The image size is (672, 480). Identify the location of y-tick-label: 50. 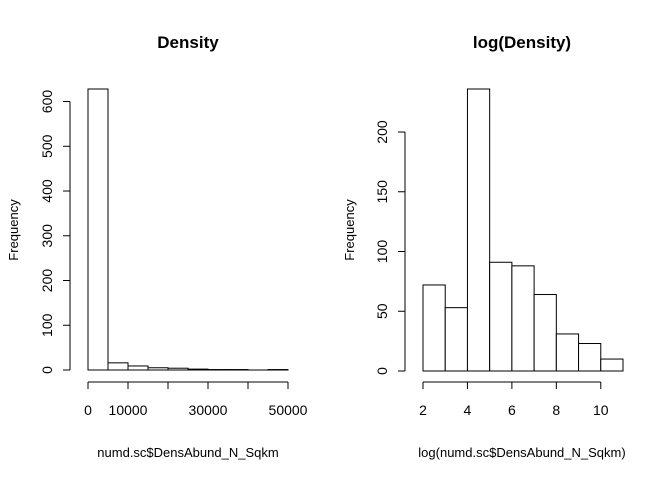
(382, 311).